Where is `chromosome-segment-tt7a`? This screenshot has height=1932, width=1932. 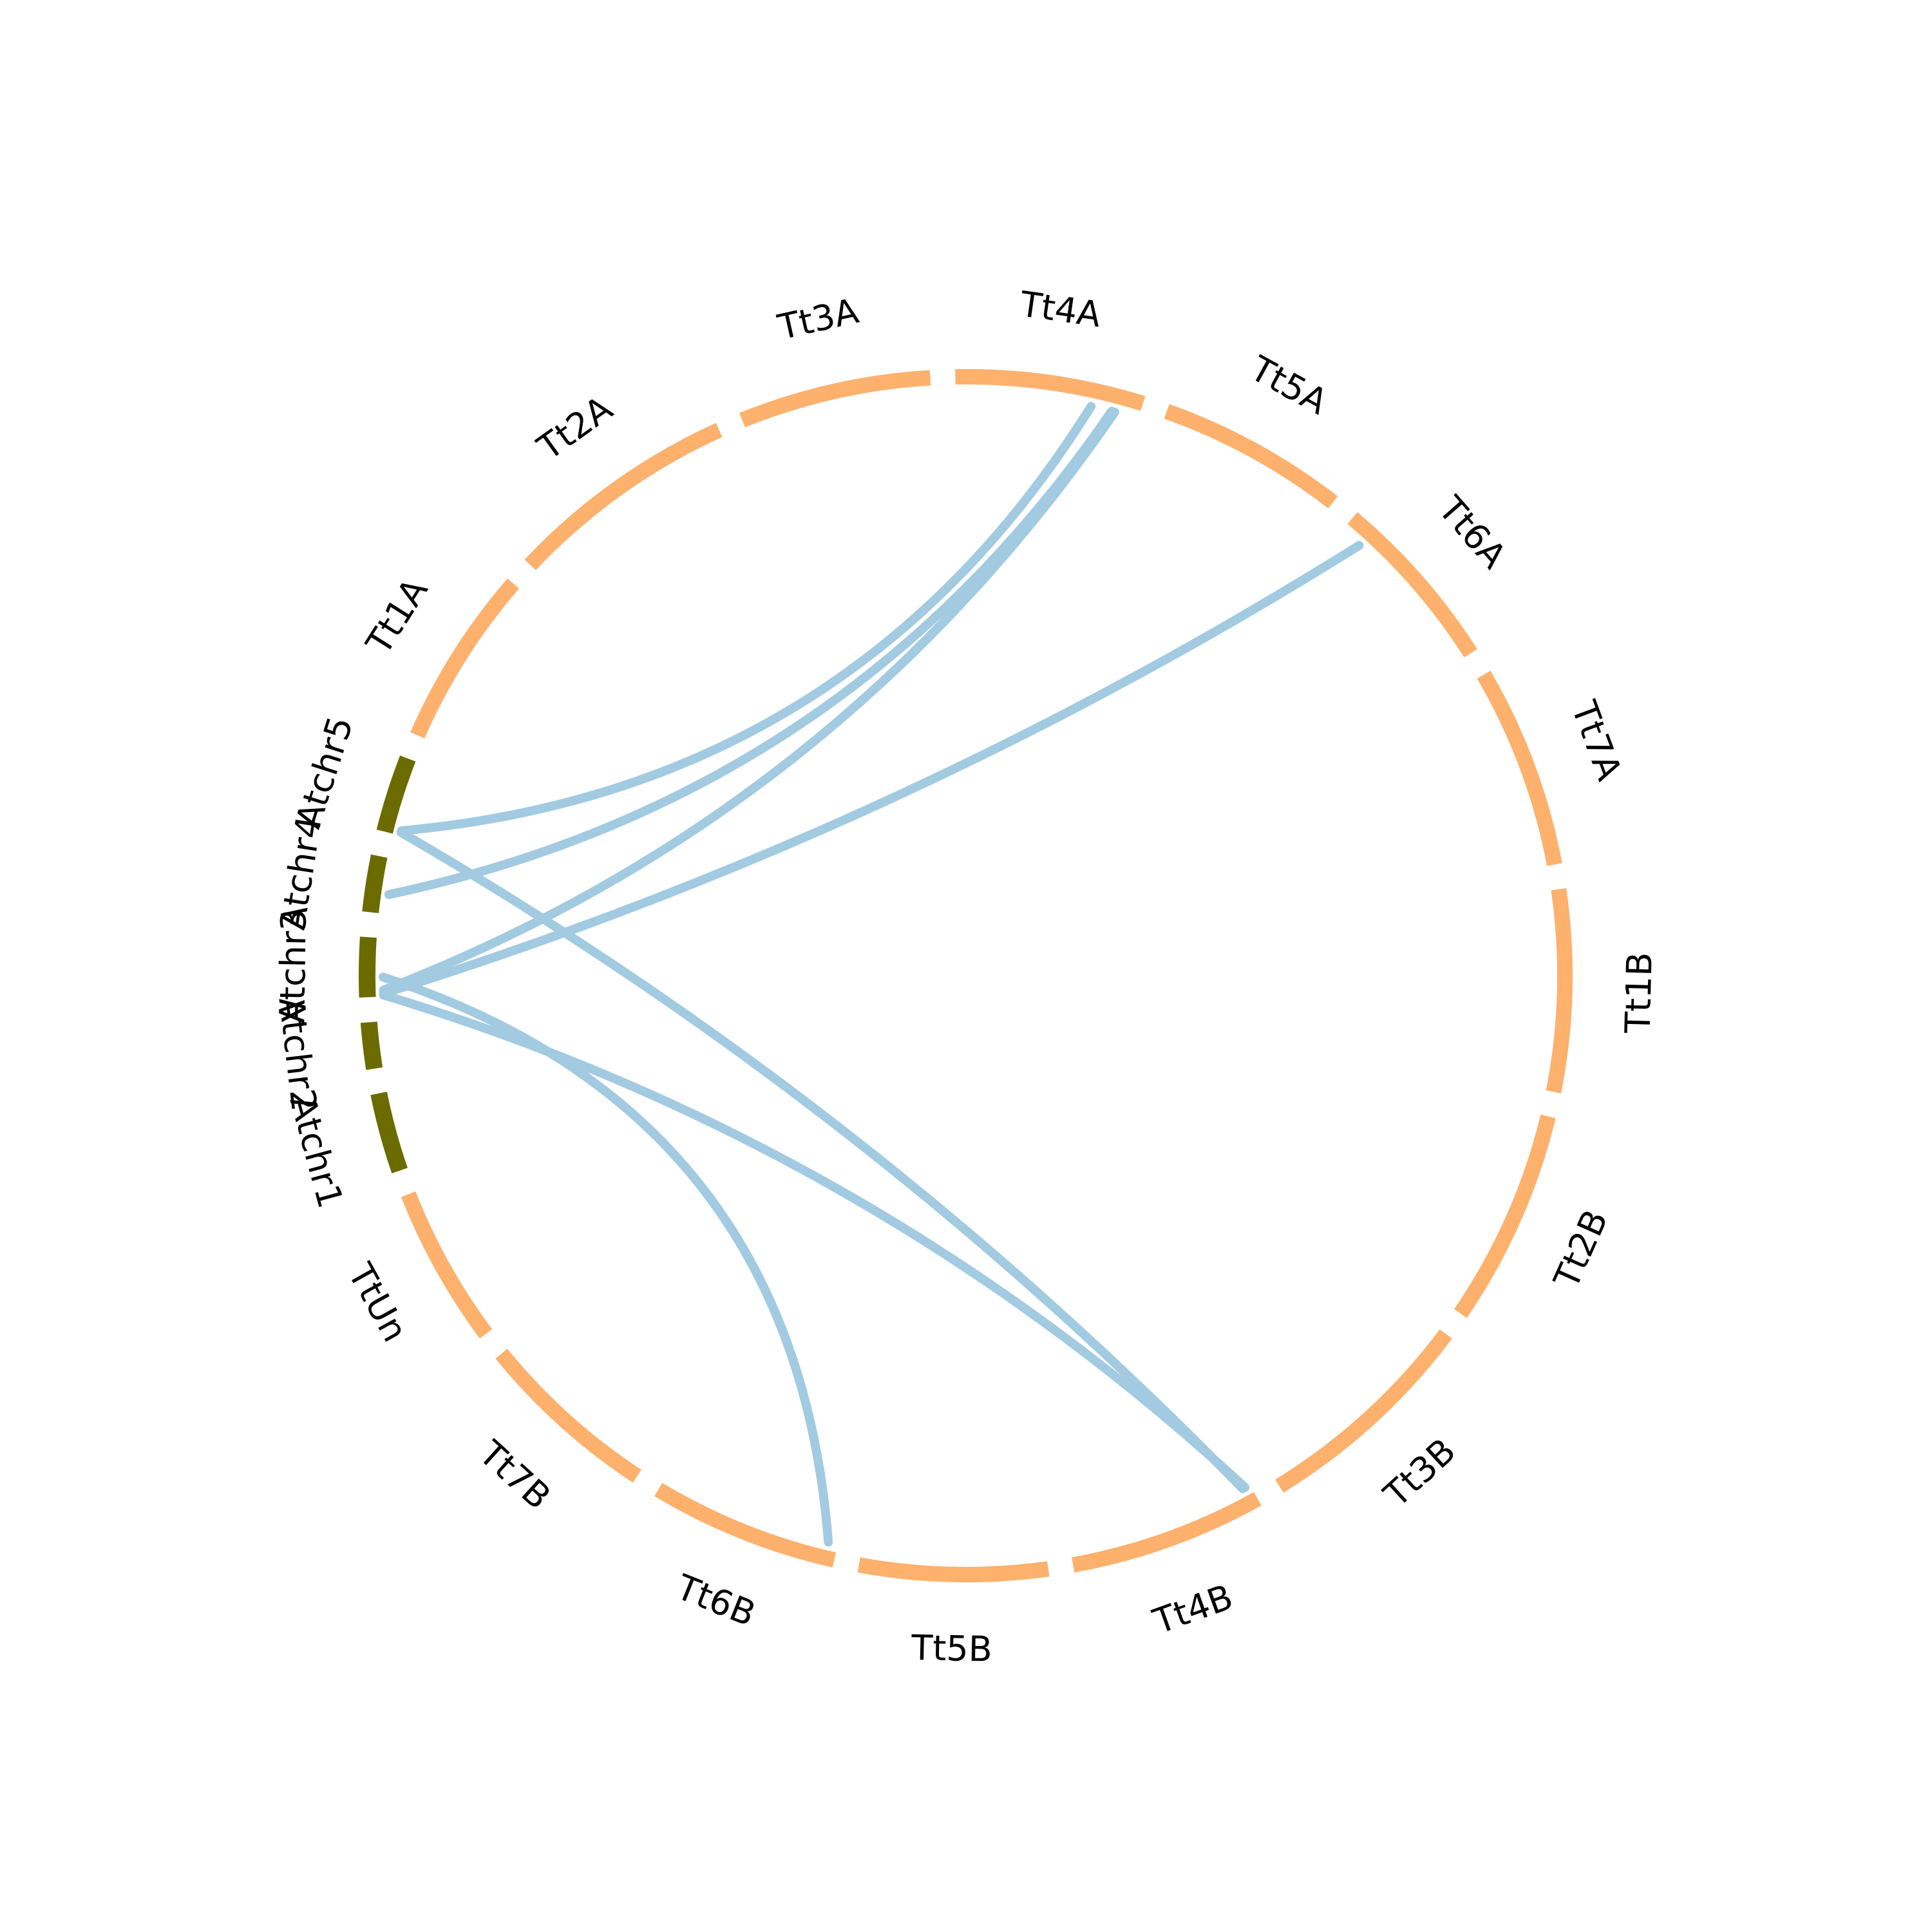
chromosome-segment-tt7a is located at coordinates (1519, 768).